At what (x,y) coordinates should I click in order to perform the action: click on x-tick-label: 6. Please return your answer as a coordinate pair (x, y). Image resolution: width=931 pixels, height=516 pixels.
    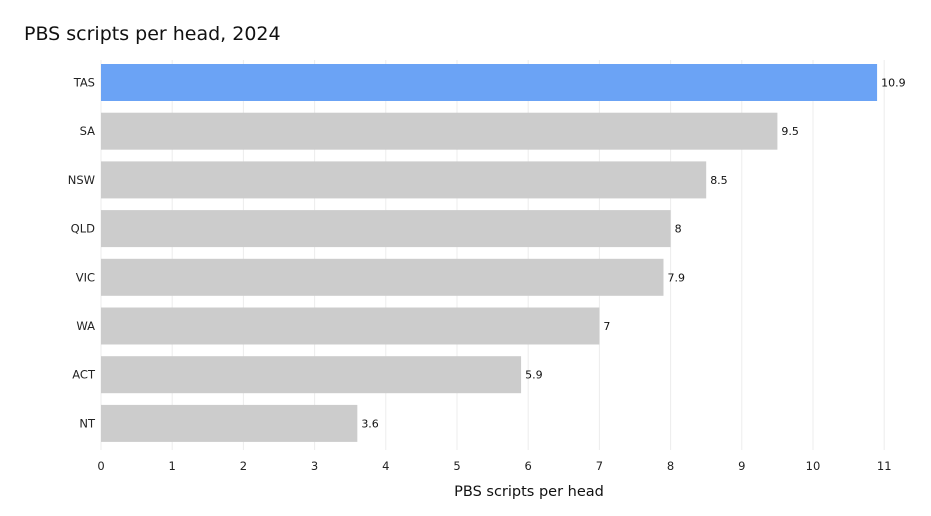
    Looking at the image, I should click on (528, 466).